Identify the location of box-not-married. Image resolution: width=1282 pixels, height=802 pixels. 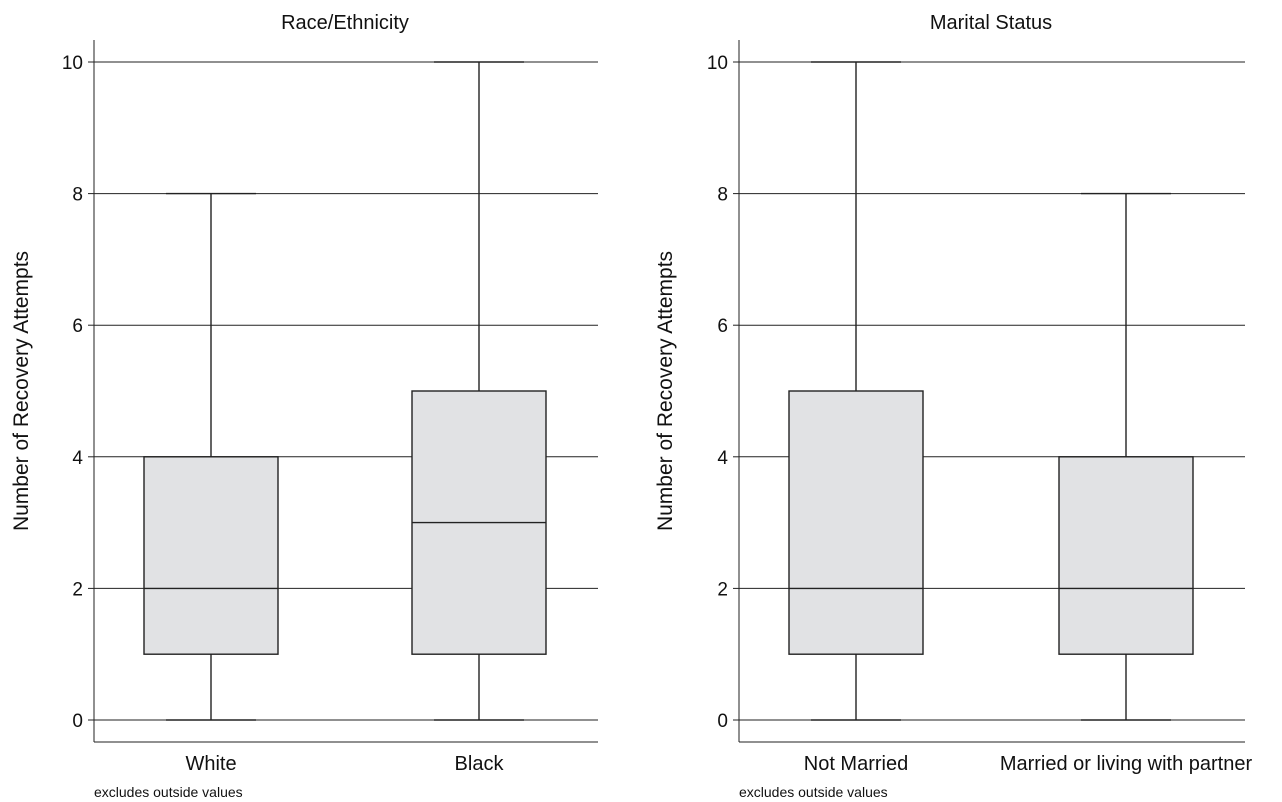
(856, 391).